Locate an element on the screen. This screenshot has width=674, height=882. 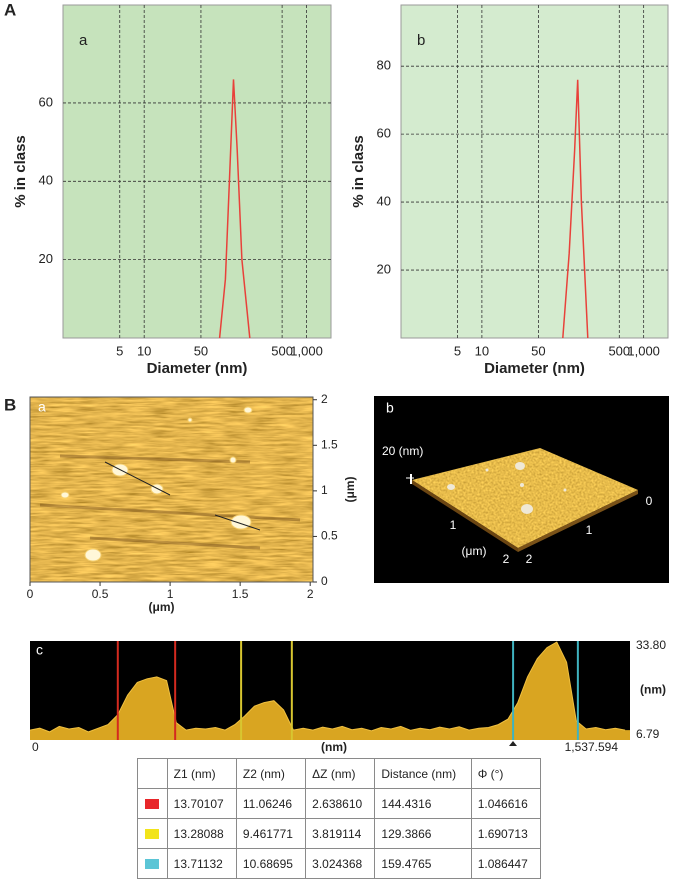
table-cell: 11.06246 is located at coordinates (271, 803).